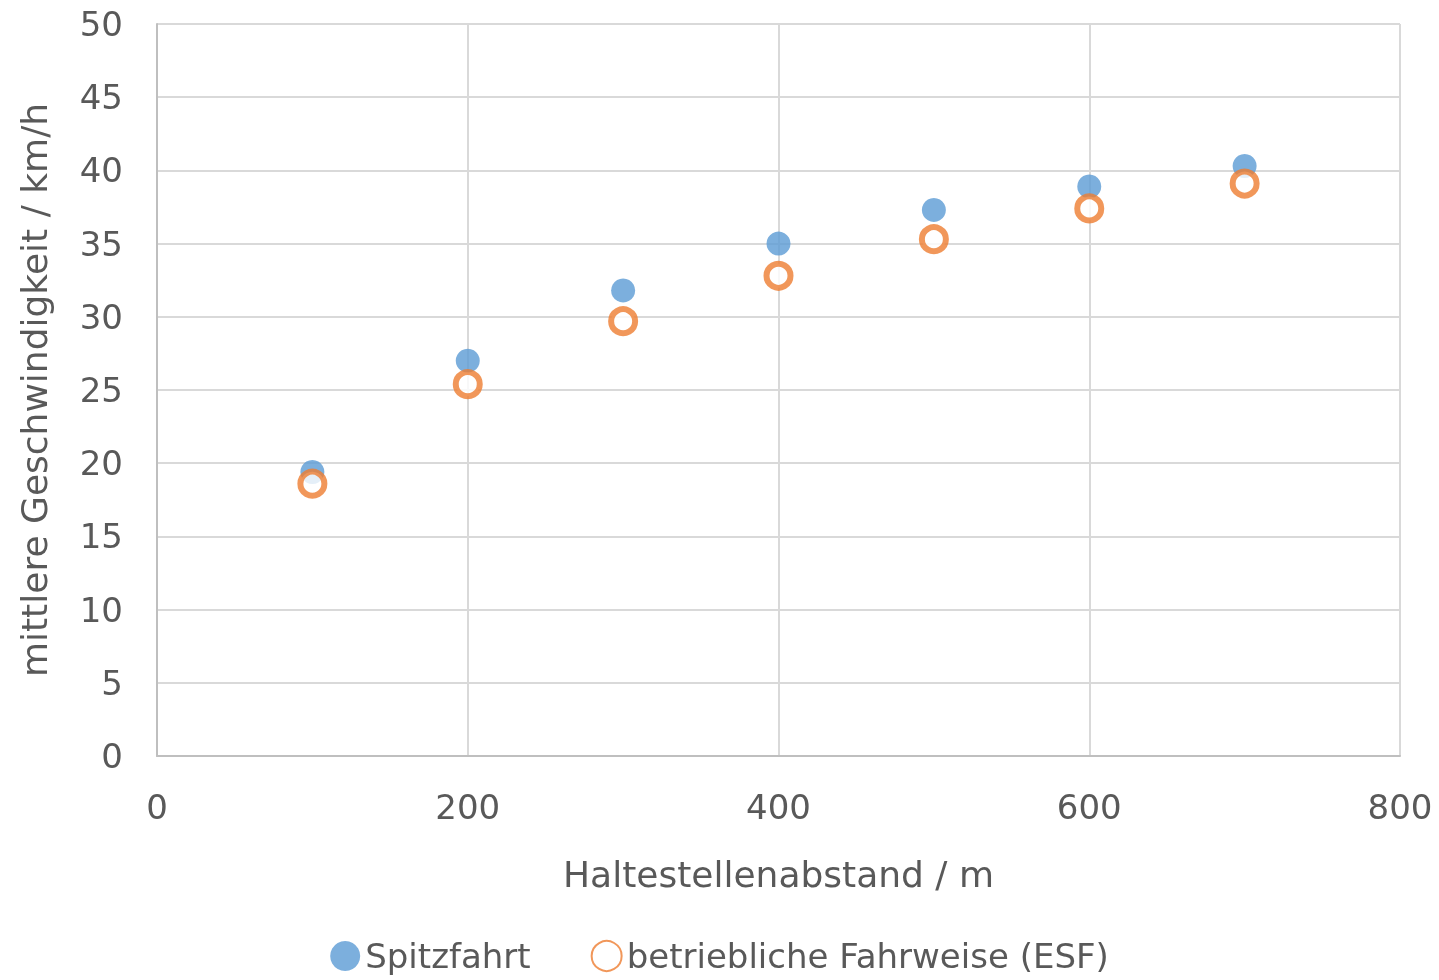 This screenshot has height=980, width=1439. Describe the element at coordinates (101, 463) in the screenshot. I see `y-tick-label: 20` at that location.